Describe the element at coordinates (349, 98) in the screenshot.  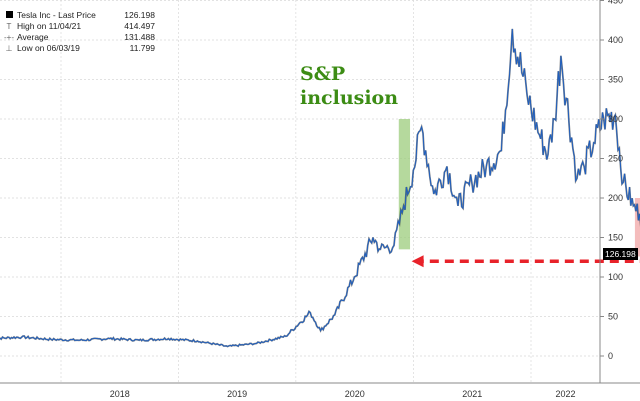
I see `annotation-line-2: inclusion` at that location.